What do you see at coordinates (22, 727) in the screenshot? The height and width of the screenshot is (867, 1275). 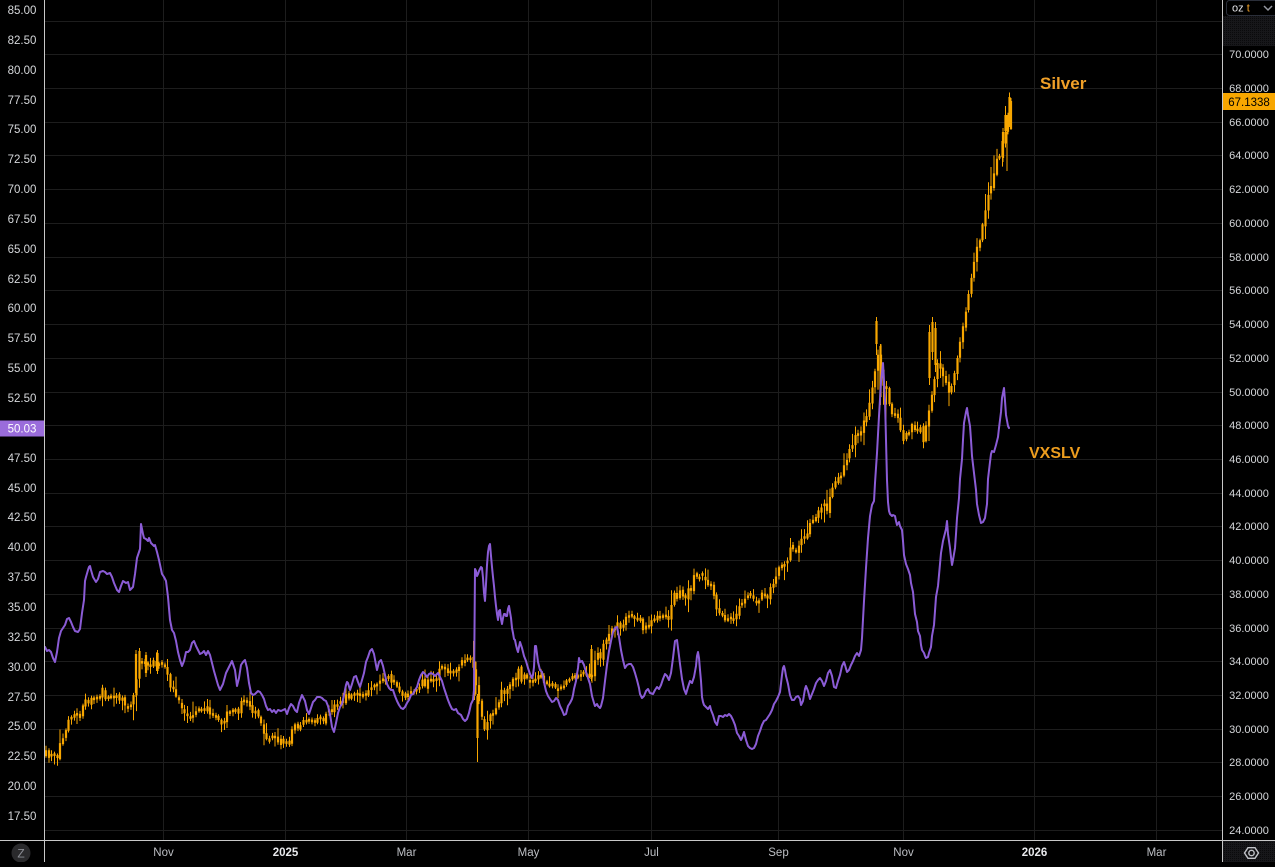 I see `svg-text: 25.00` at bounding box center [22, 727].